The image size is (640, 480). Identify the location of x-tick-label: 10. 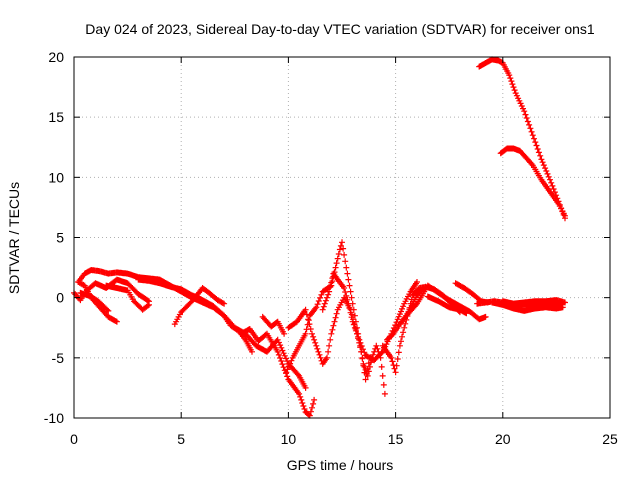
(289, 439).